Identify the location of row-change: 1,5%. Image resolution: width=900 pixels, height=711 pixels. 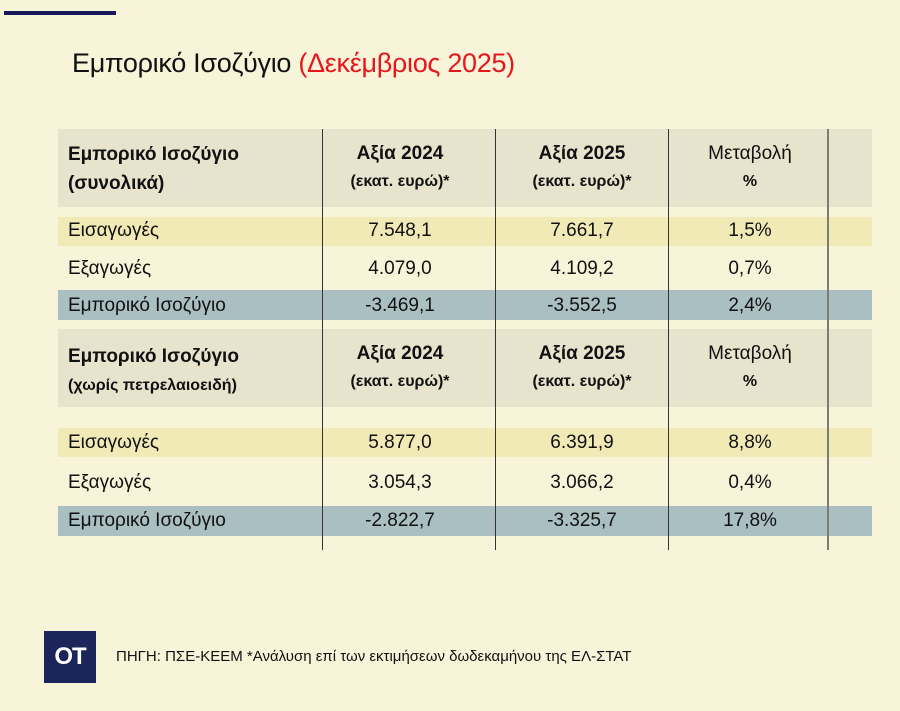
(750, 230).